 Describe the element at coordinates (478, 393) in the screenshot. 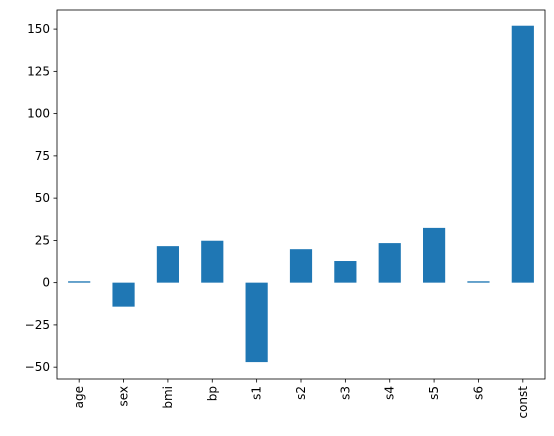

I see `x-tick-label: s6` at that location.